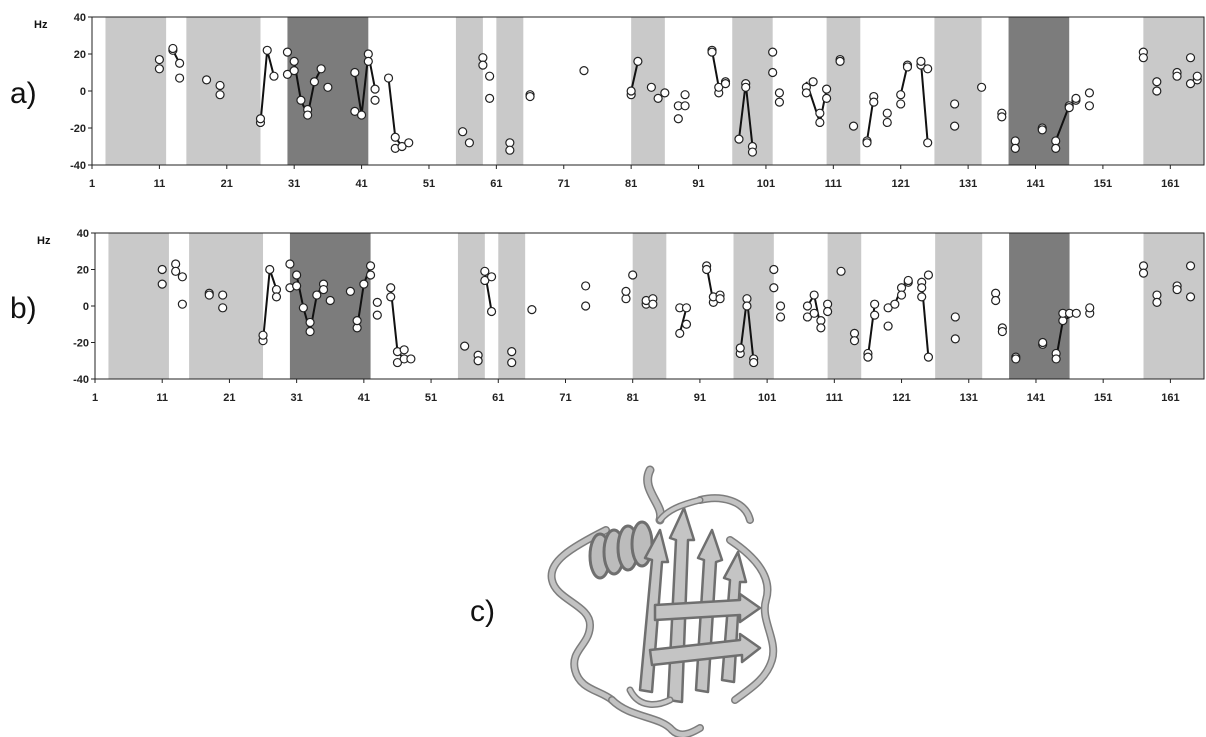 The height and width of the screenshot is (737, 1206). I want to click on x-tick-label: 121, so click(901, 184).